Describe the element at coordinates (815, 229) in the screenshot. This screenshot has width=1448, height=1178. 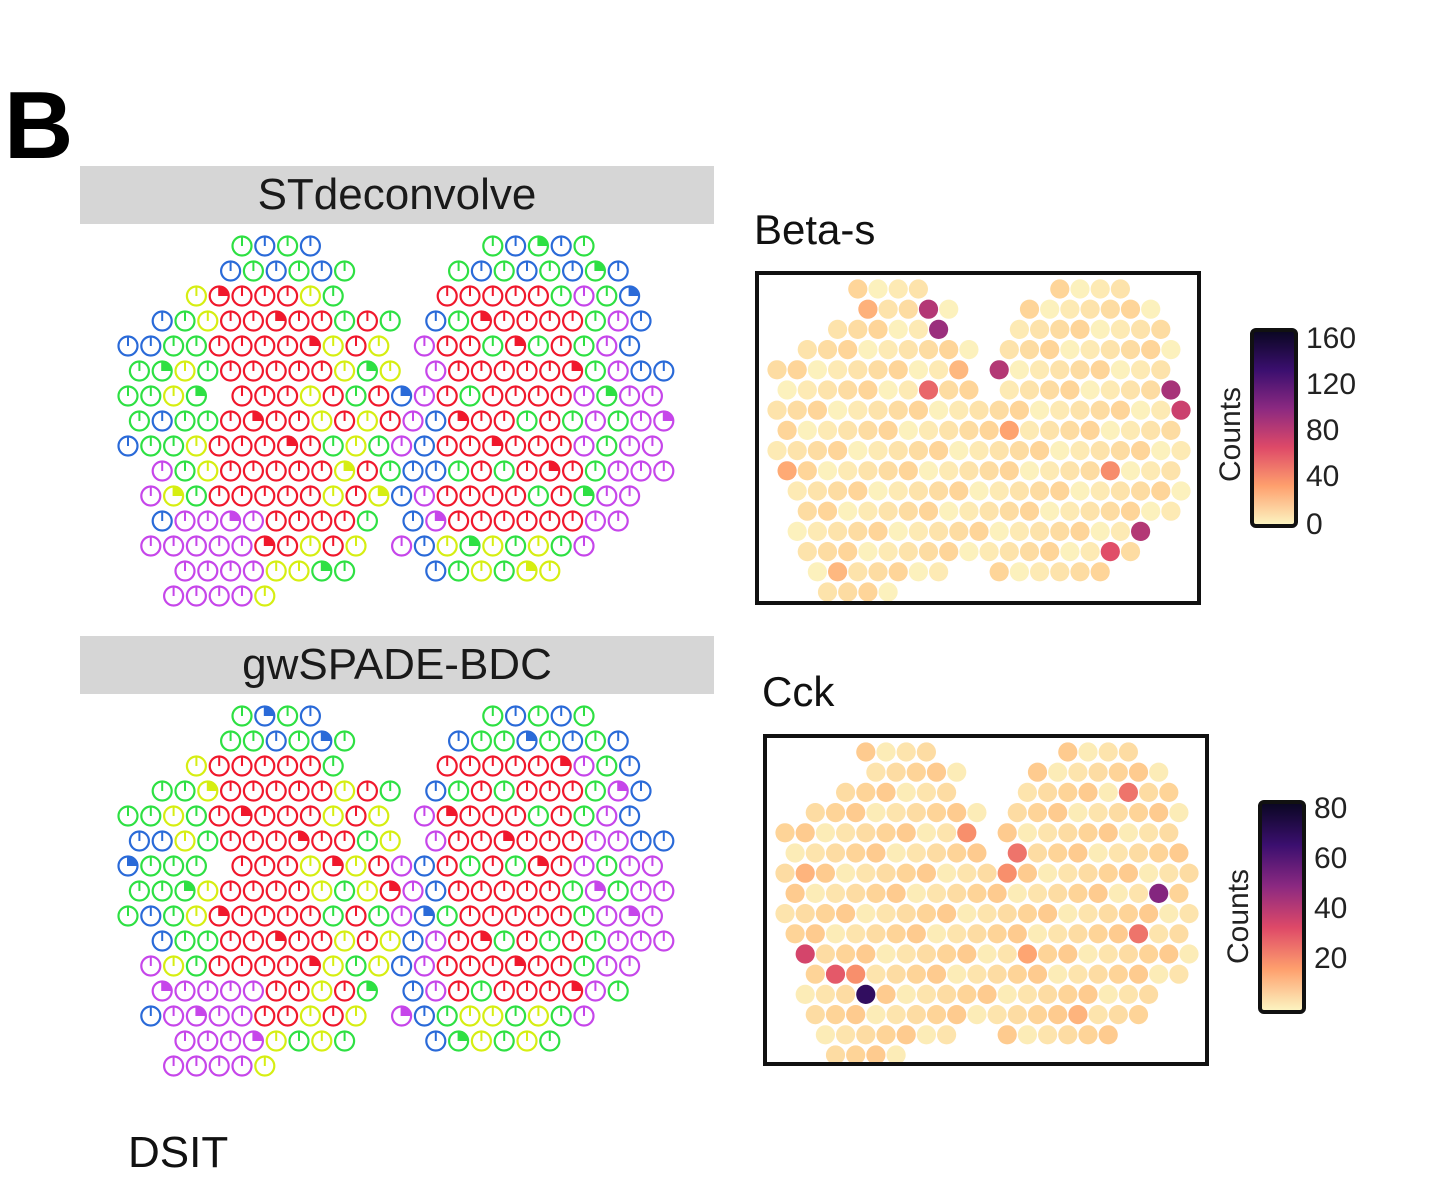
I see `chart-title-beta-s: Beta-s` at that location.